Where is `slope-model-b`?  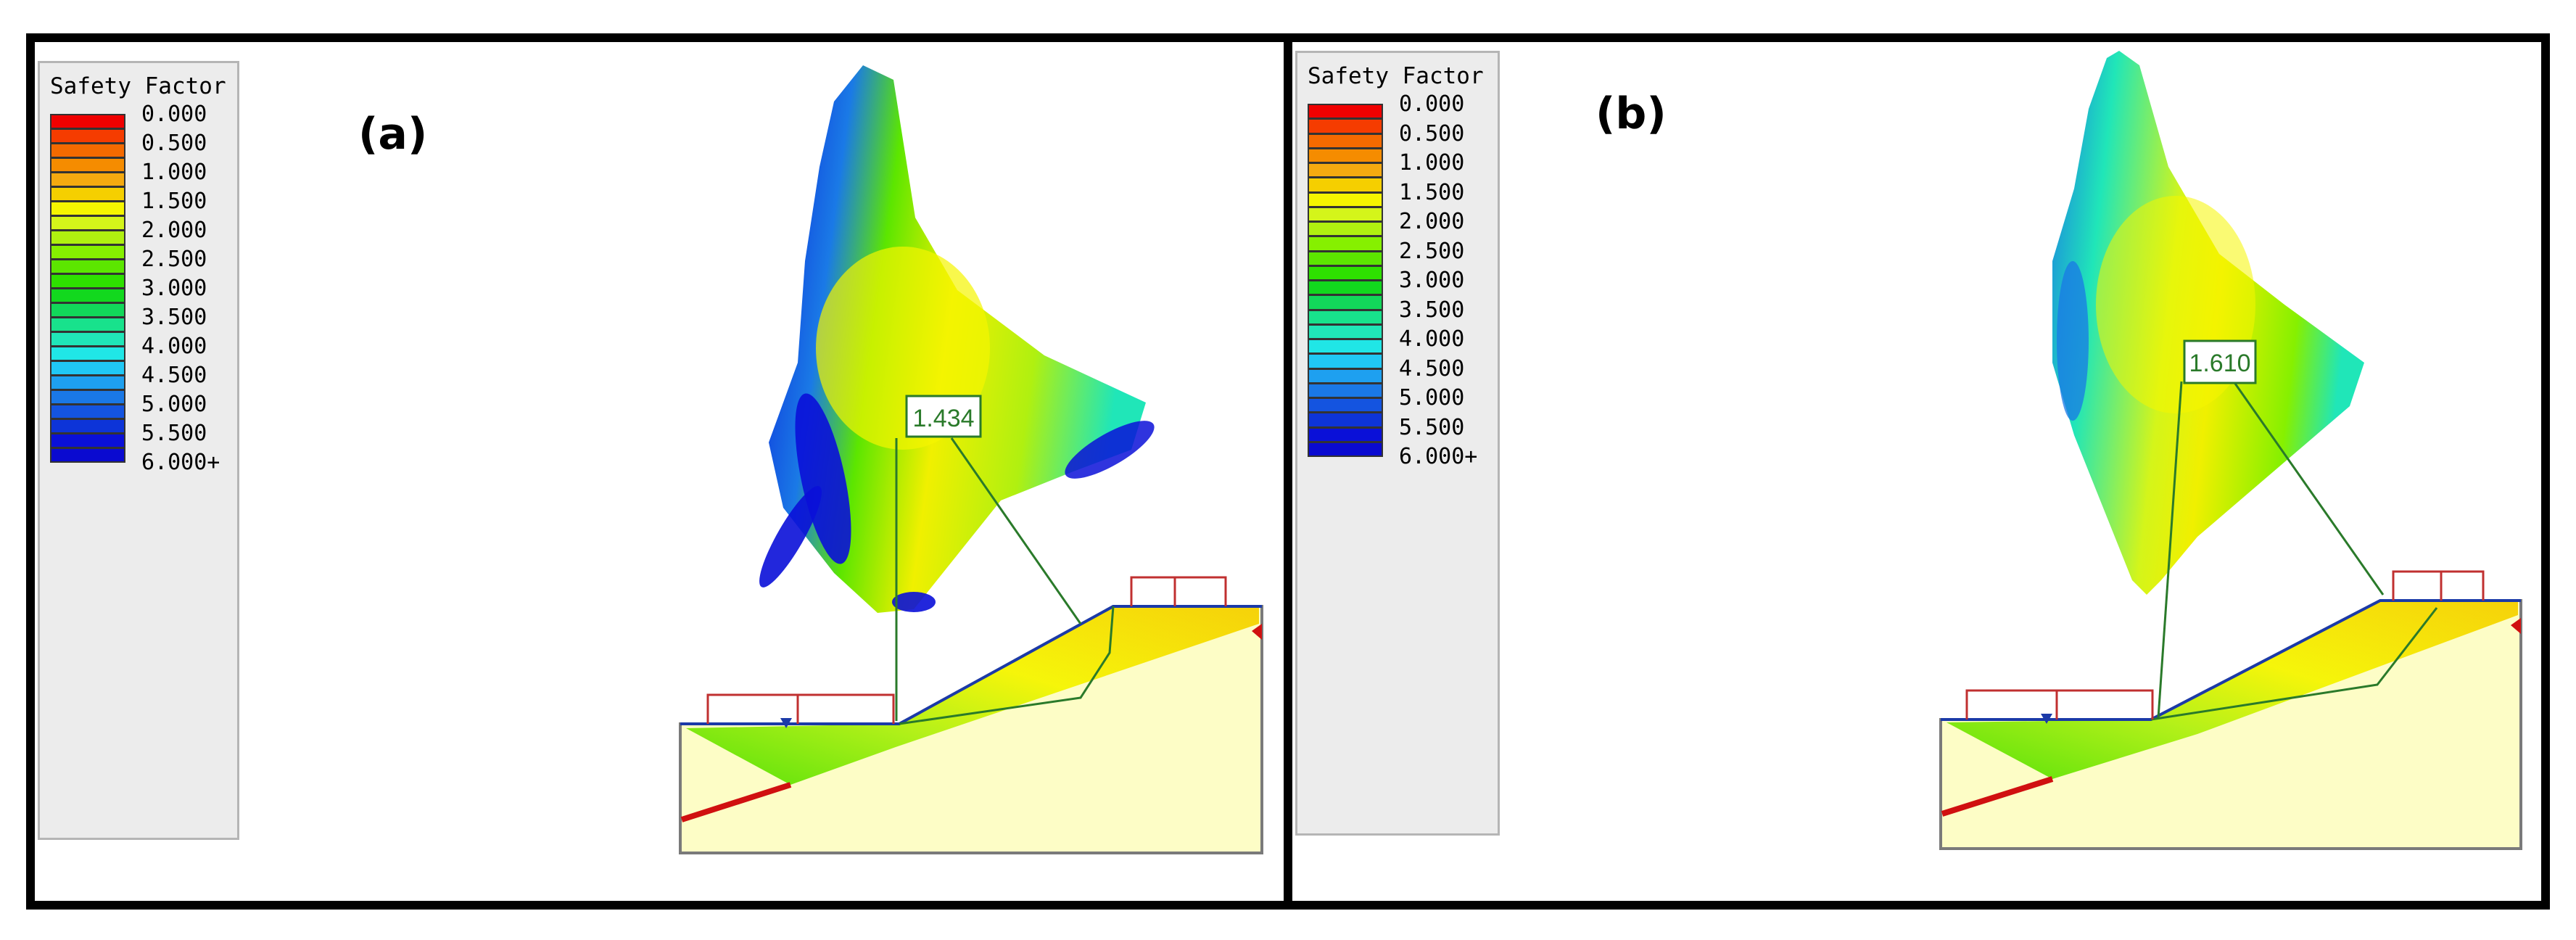
slope-model-b is located at coordinates (2230, 710).